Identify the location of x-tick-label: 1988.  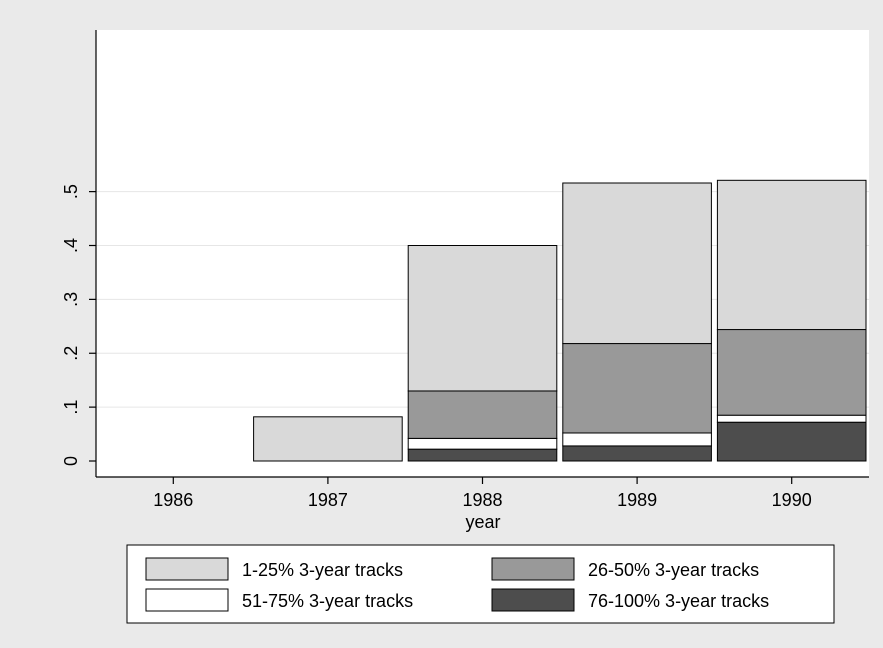
(482, 500).